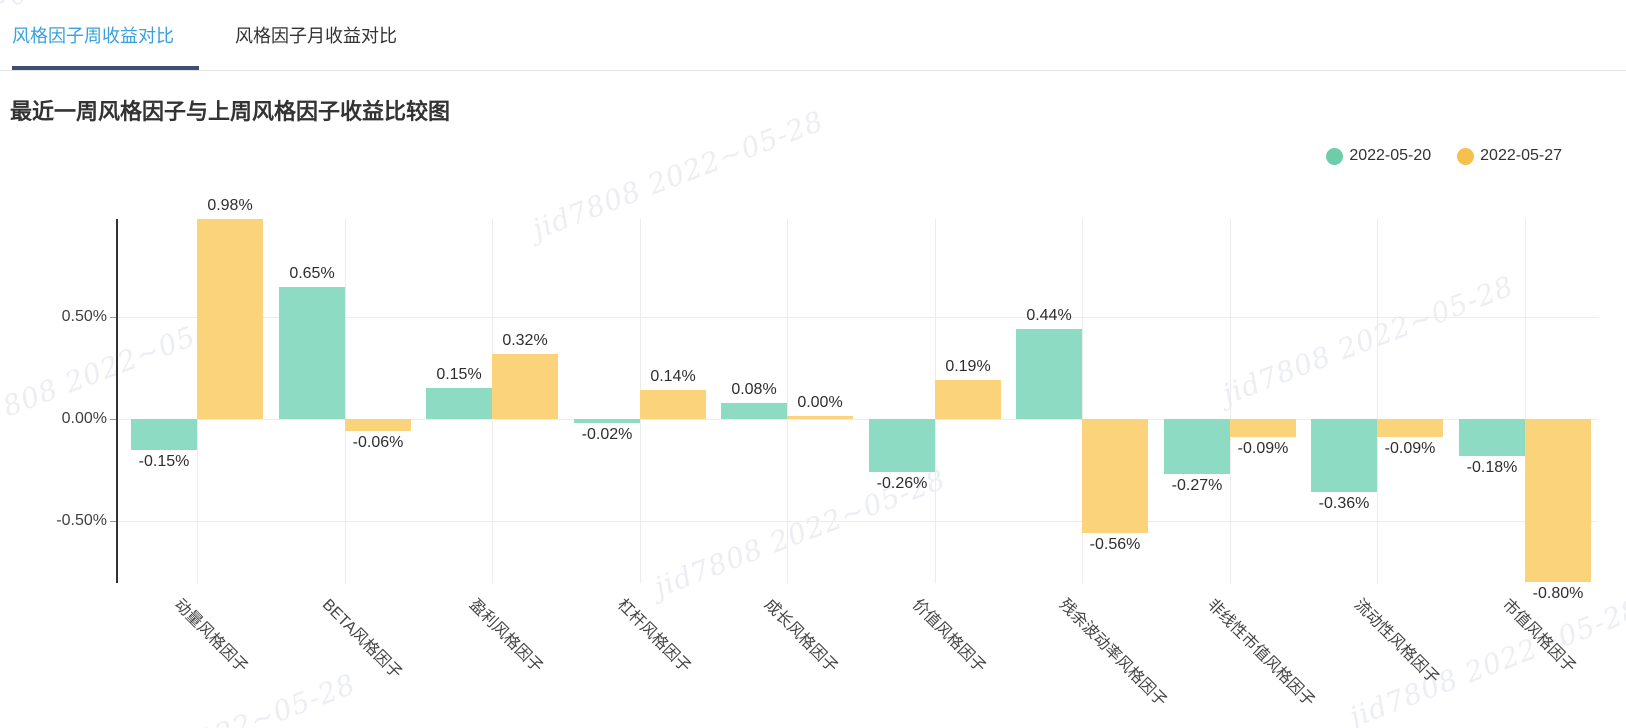 Image resolution: width=1626 pixels, height=728 pixels. Describe the element at coordinates (525, 386) in the screenshot. I see `bar-2022-05-27-盈利风格因子` at that location.